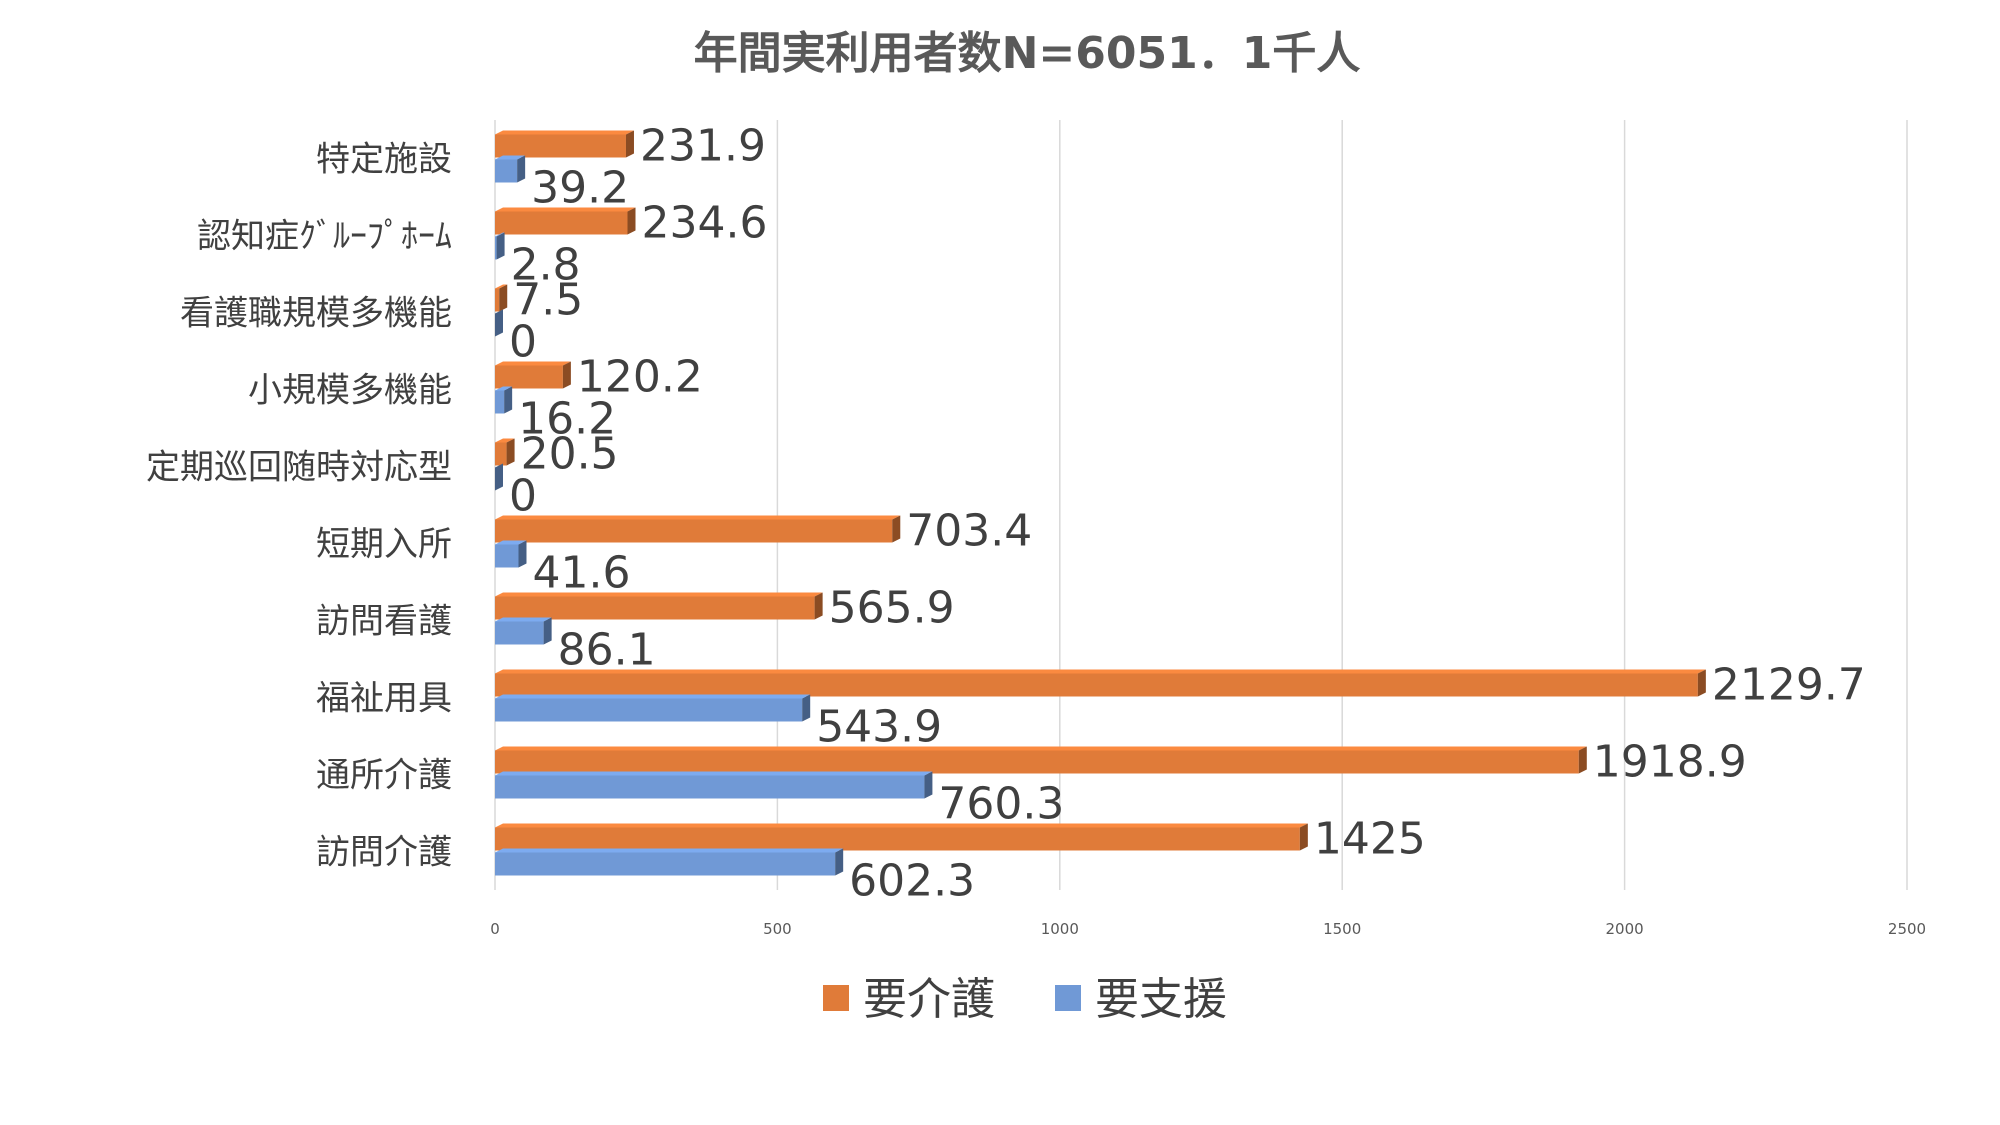 Image resolution: width=2000 pixels, height=1125 pixels. What do you see at coordinates (1342, 929) in the screenshot?
I see `x-tick-label: 1500` at bounding box center [1342, 929].